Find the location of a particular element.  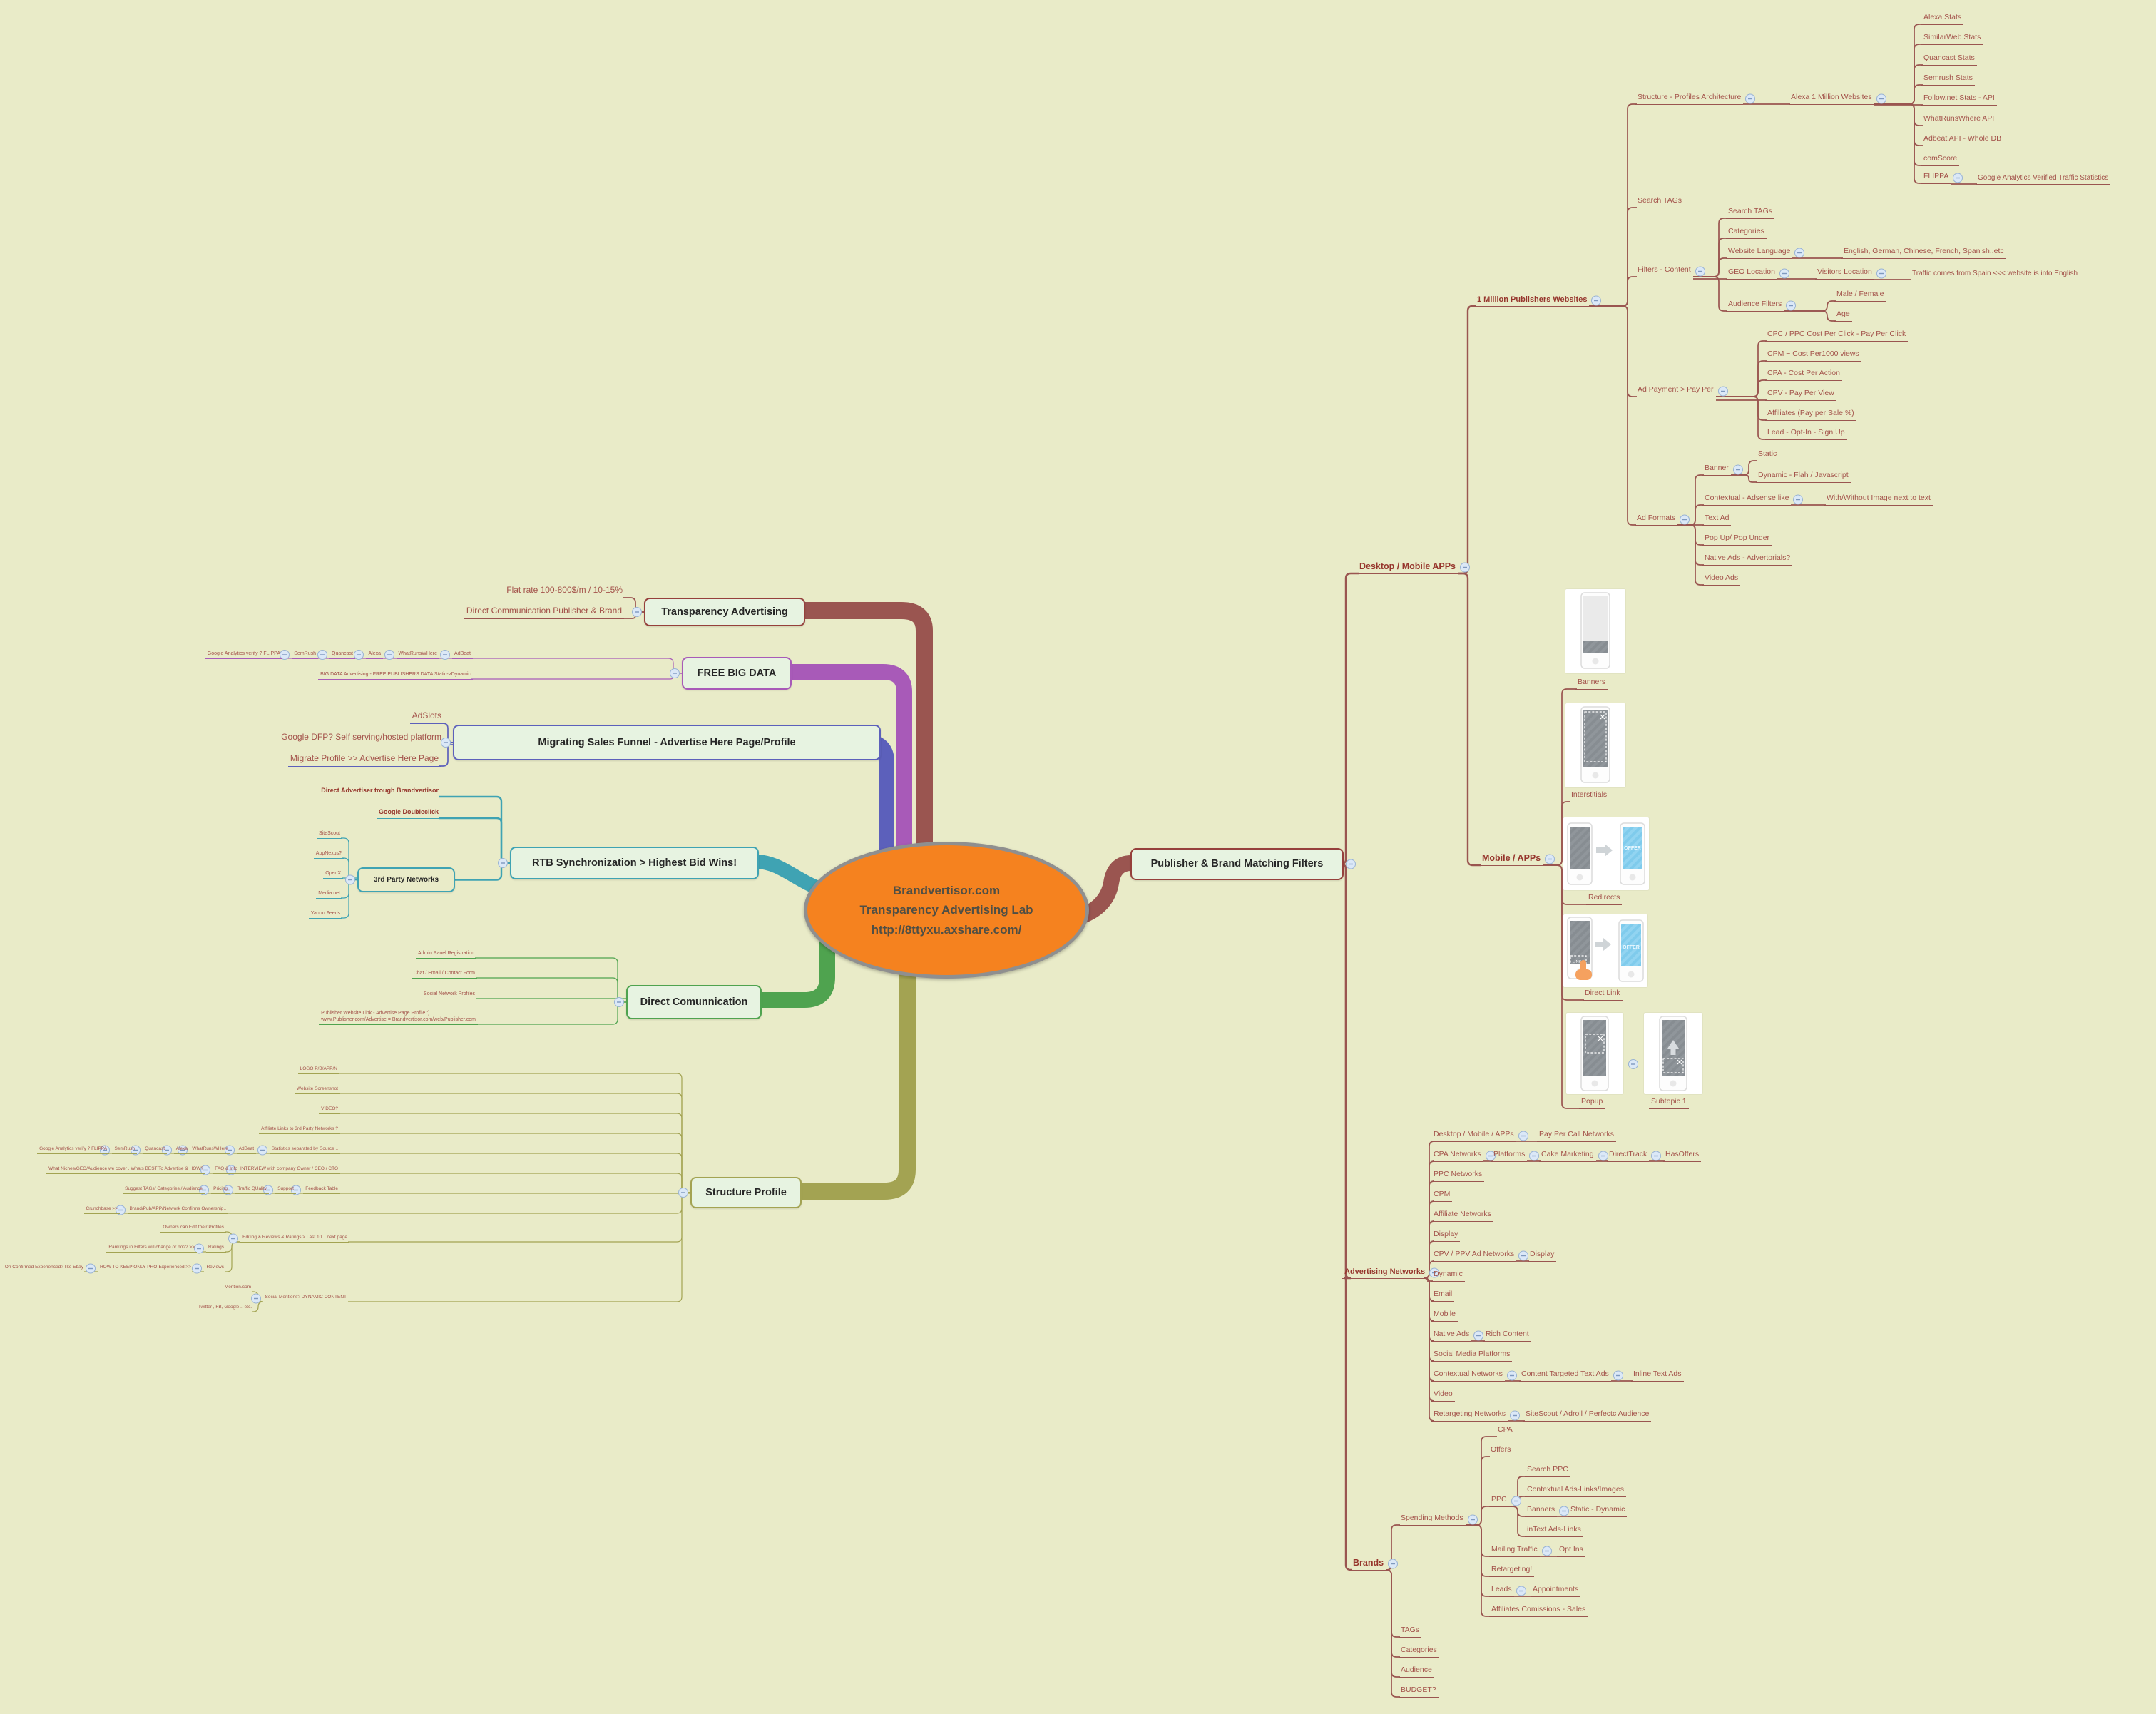

affiliates-comissions: Affiliates Comissions - Sales is located at coordinates (1538, 1611).